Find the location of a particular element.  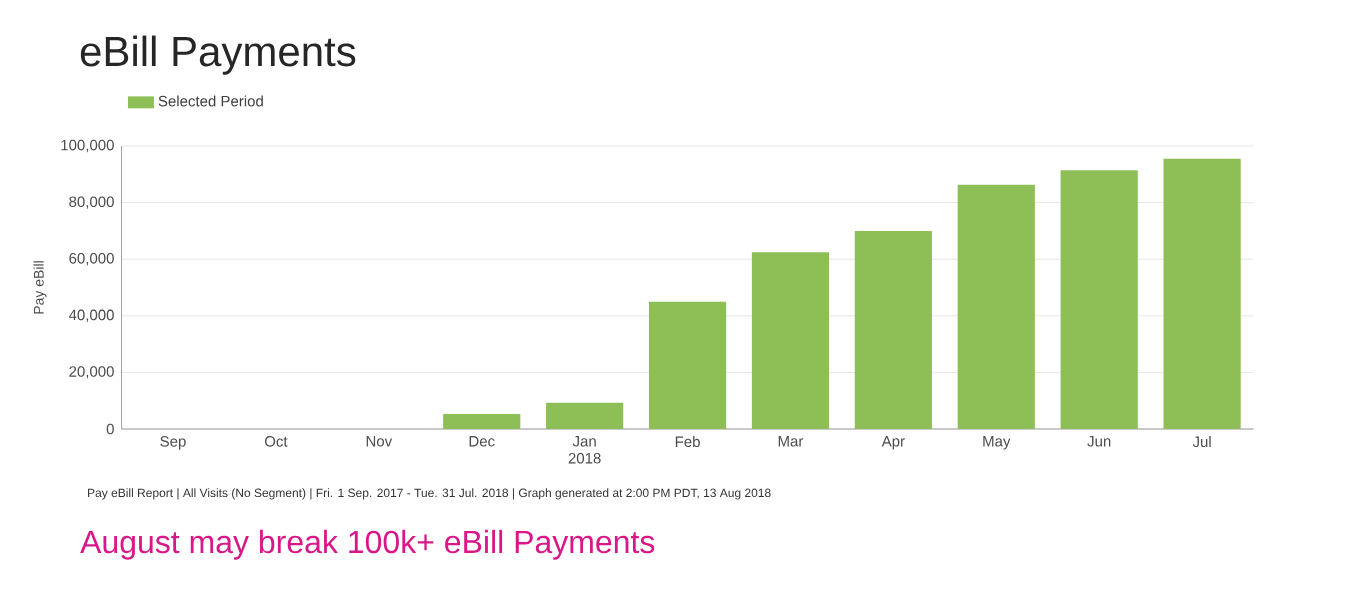

y-tick-label: 100,000 is located at coordinates (87, 146).